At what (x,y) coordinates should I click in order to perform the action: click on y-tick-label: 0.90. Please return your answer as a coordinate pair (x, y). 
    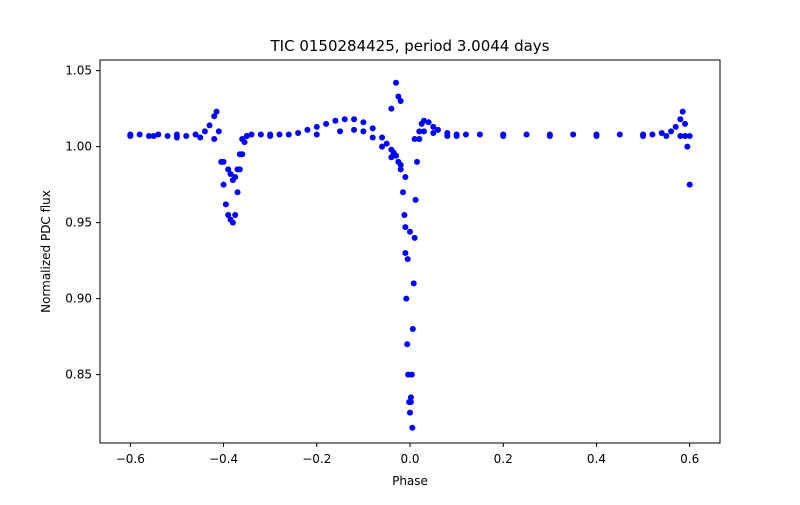
    Looking at the image, I should click on (78, 299).